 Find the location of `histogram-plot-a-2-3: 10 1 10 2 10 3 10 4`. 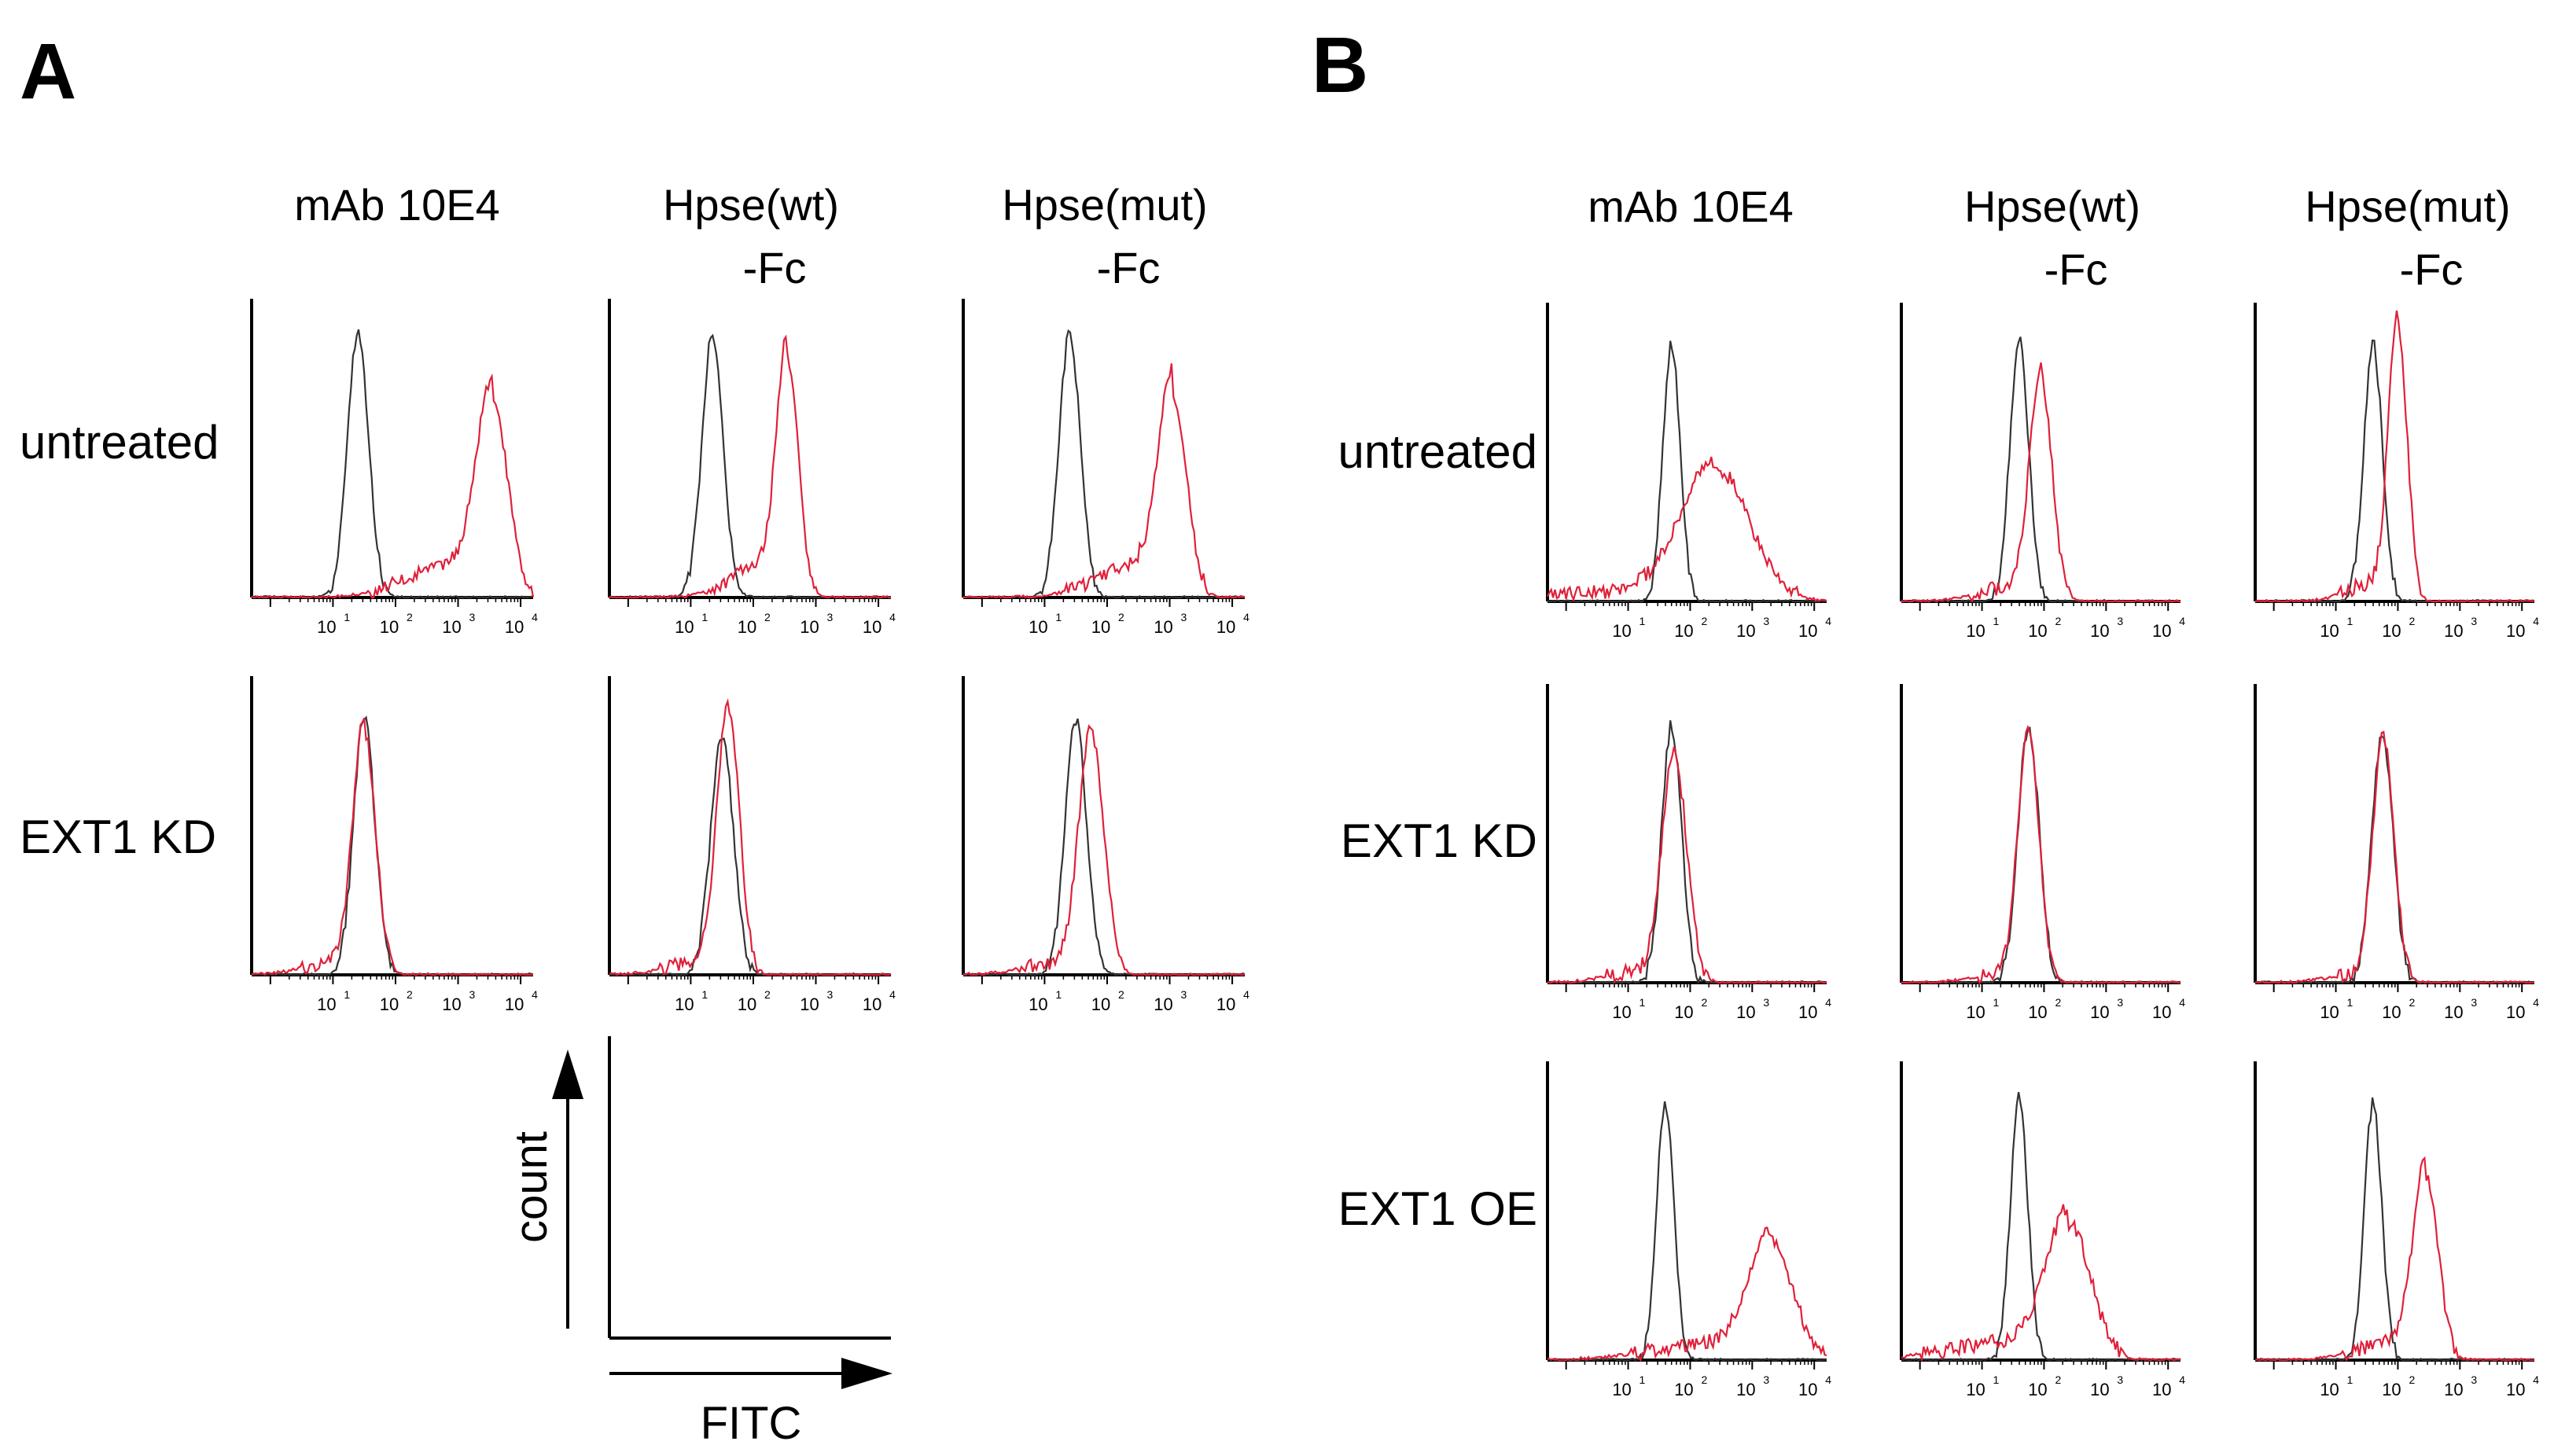

histogram-plot-a-2-3: 10 1 10 2 10 3 10 4 is located at coordinates (1105, 845).